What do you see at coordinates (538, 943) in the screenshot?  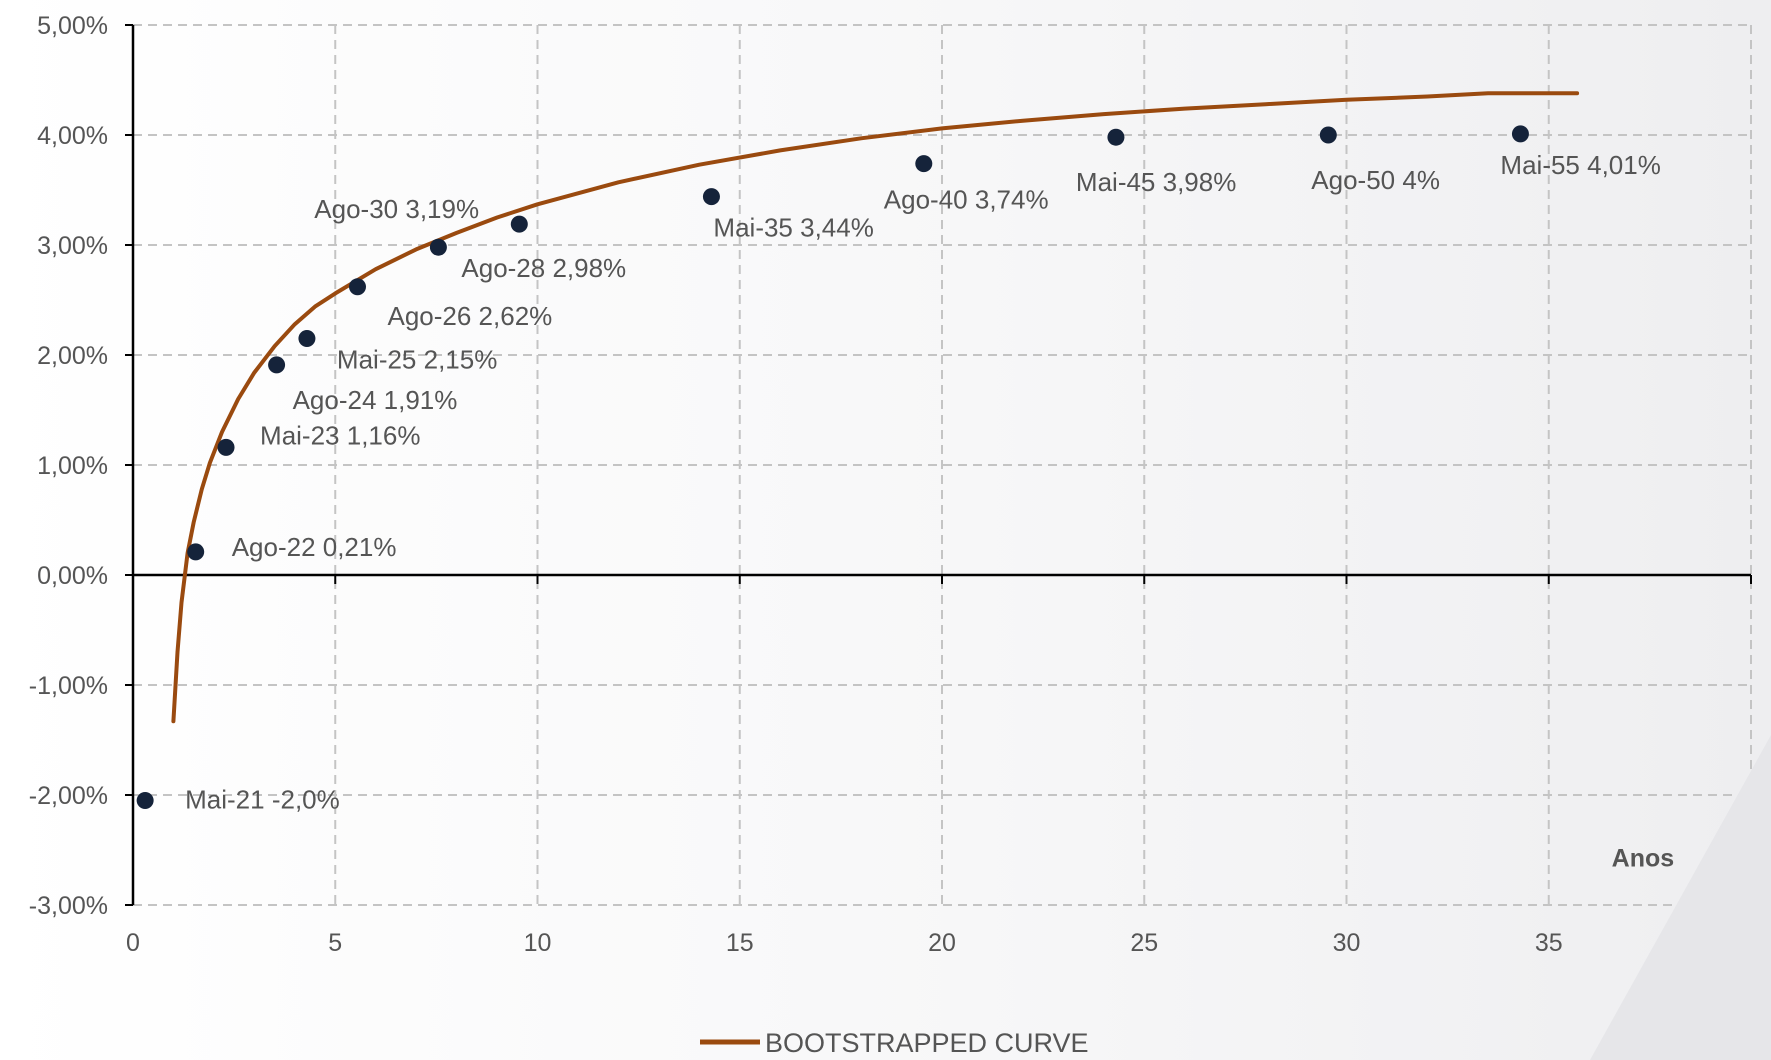 I see `x-tick-label: 10` at bounding box center [538, 943].